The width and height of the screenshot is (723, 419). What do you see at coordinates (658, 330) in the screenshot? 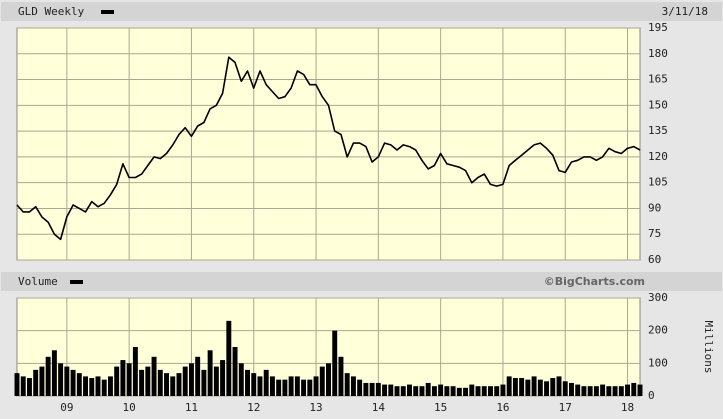
I see `y-tick-label: 200` at bounding box center [658, 330].